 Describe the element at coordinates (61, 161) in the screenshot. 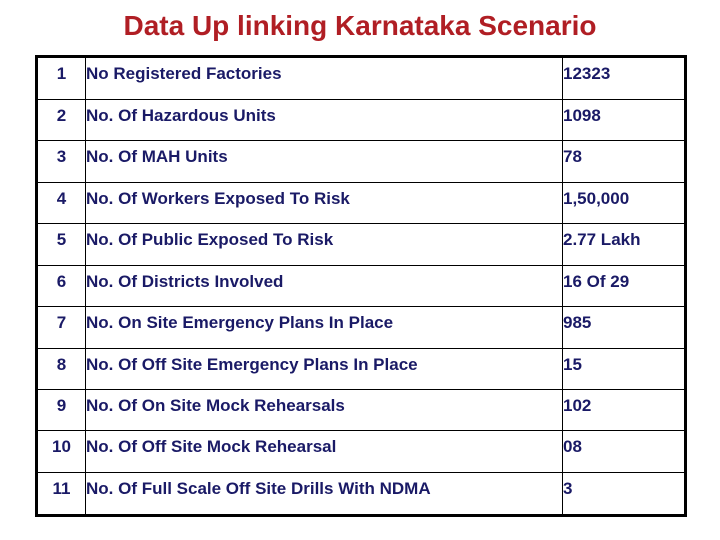

I see `row-number: 3` at that location.